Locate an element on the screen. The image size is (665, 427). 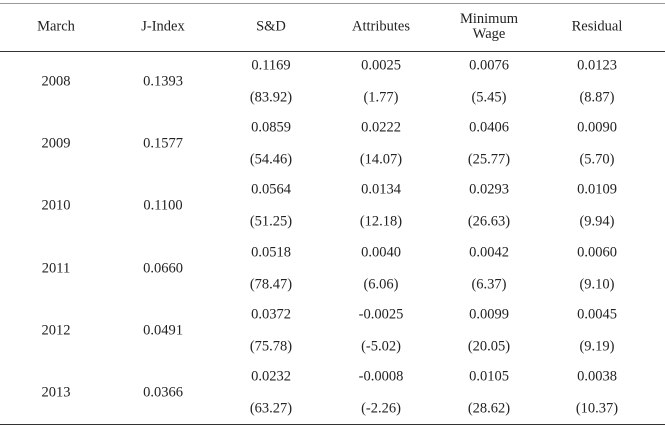
share-cell: (78.47) is located at coordinates (271, 284).